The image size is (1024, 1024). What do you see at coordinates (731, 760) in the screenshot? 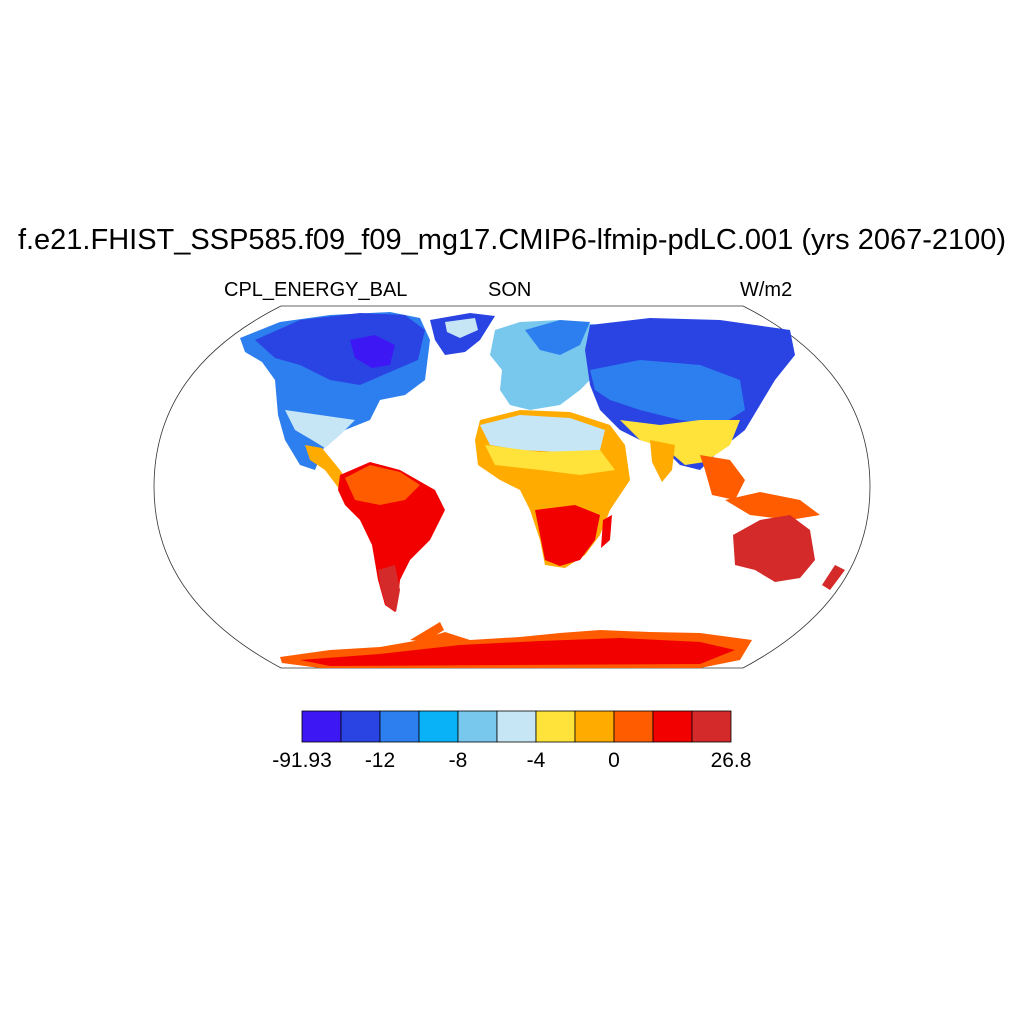
I see `colorbar-tick-label: 26.8` at bounding box center [731, 760].